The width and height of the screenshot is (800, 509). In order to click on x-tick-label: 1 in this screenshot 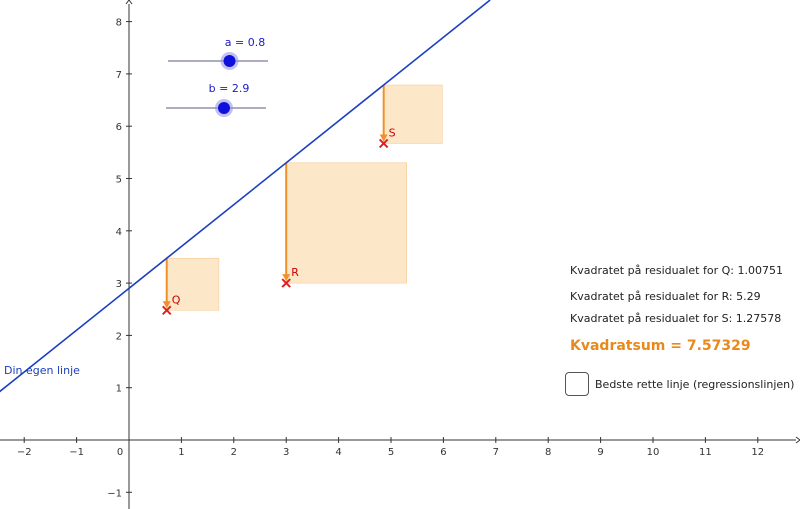, I will do `click(181, 452)`.